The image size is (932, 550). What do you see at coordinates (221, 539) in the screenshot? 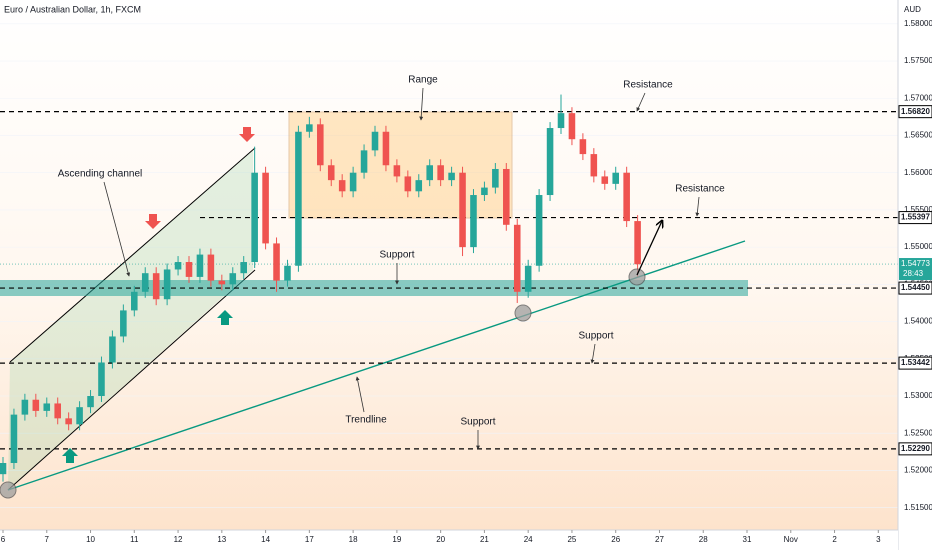
I see `x-tick-label: 13` at bounding box center [221, 539].